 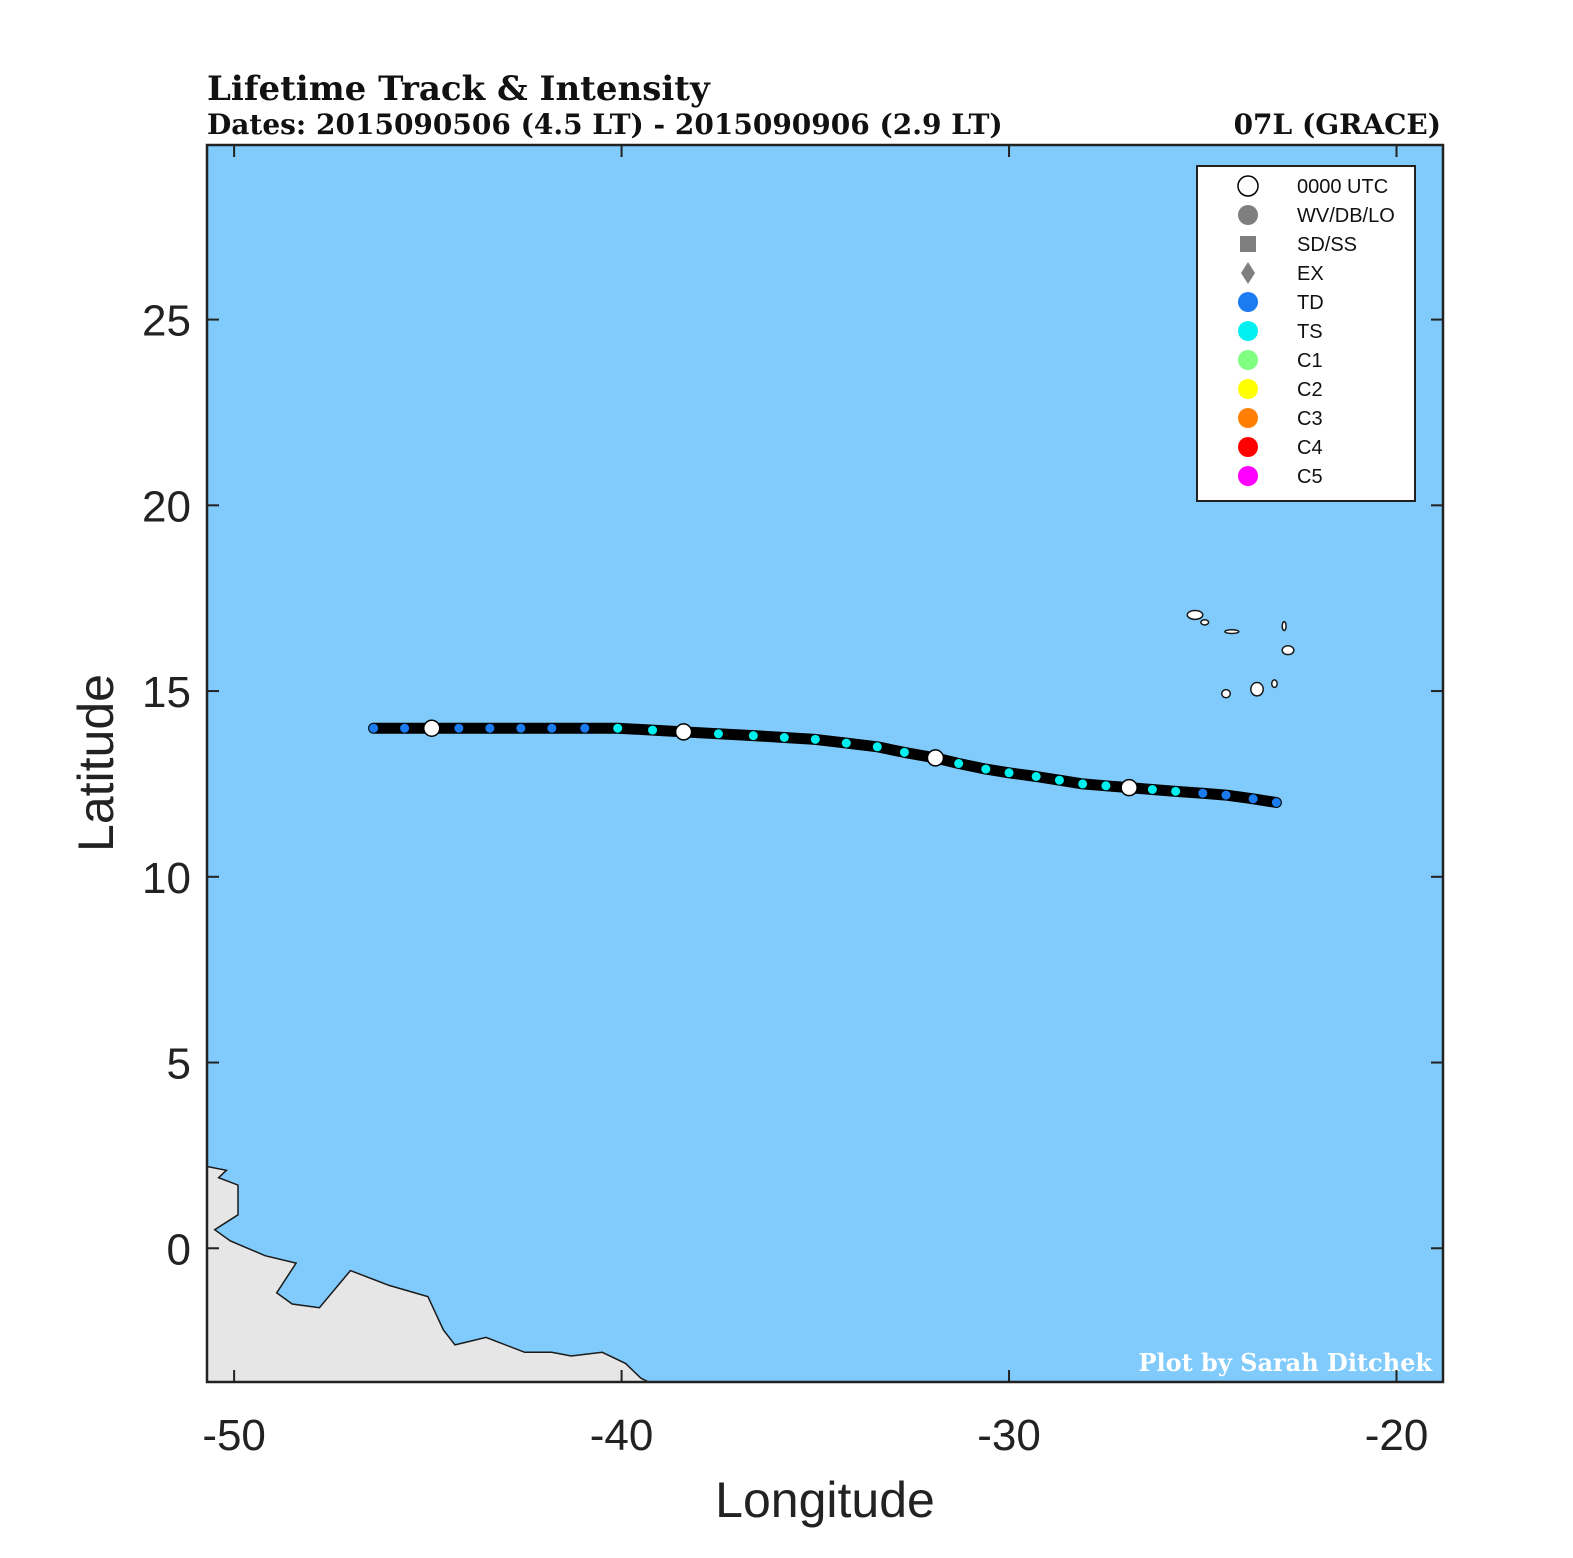 What do you see at coordinates (179, 1064) in the screenshot?
I see `y-tick-label: 5` at bounding box center [179, 1064].